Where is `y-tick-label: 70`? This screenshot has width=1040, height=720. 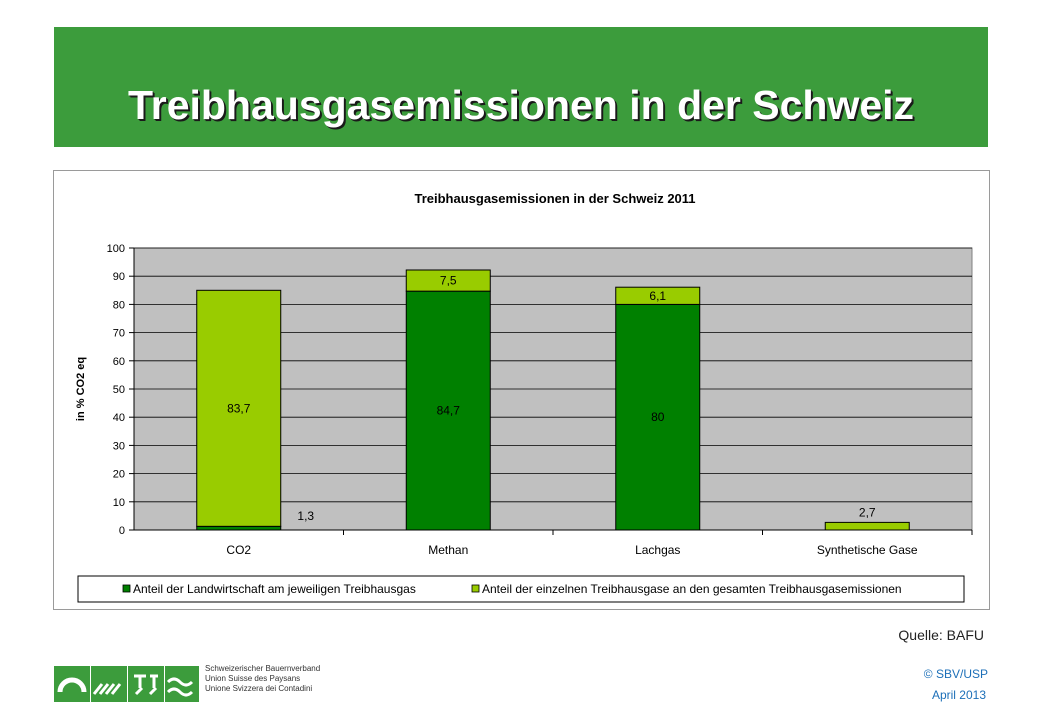
y-tick-label: 70 is located at coordinates (119, 334).